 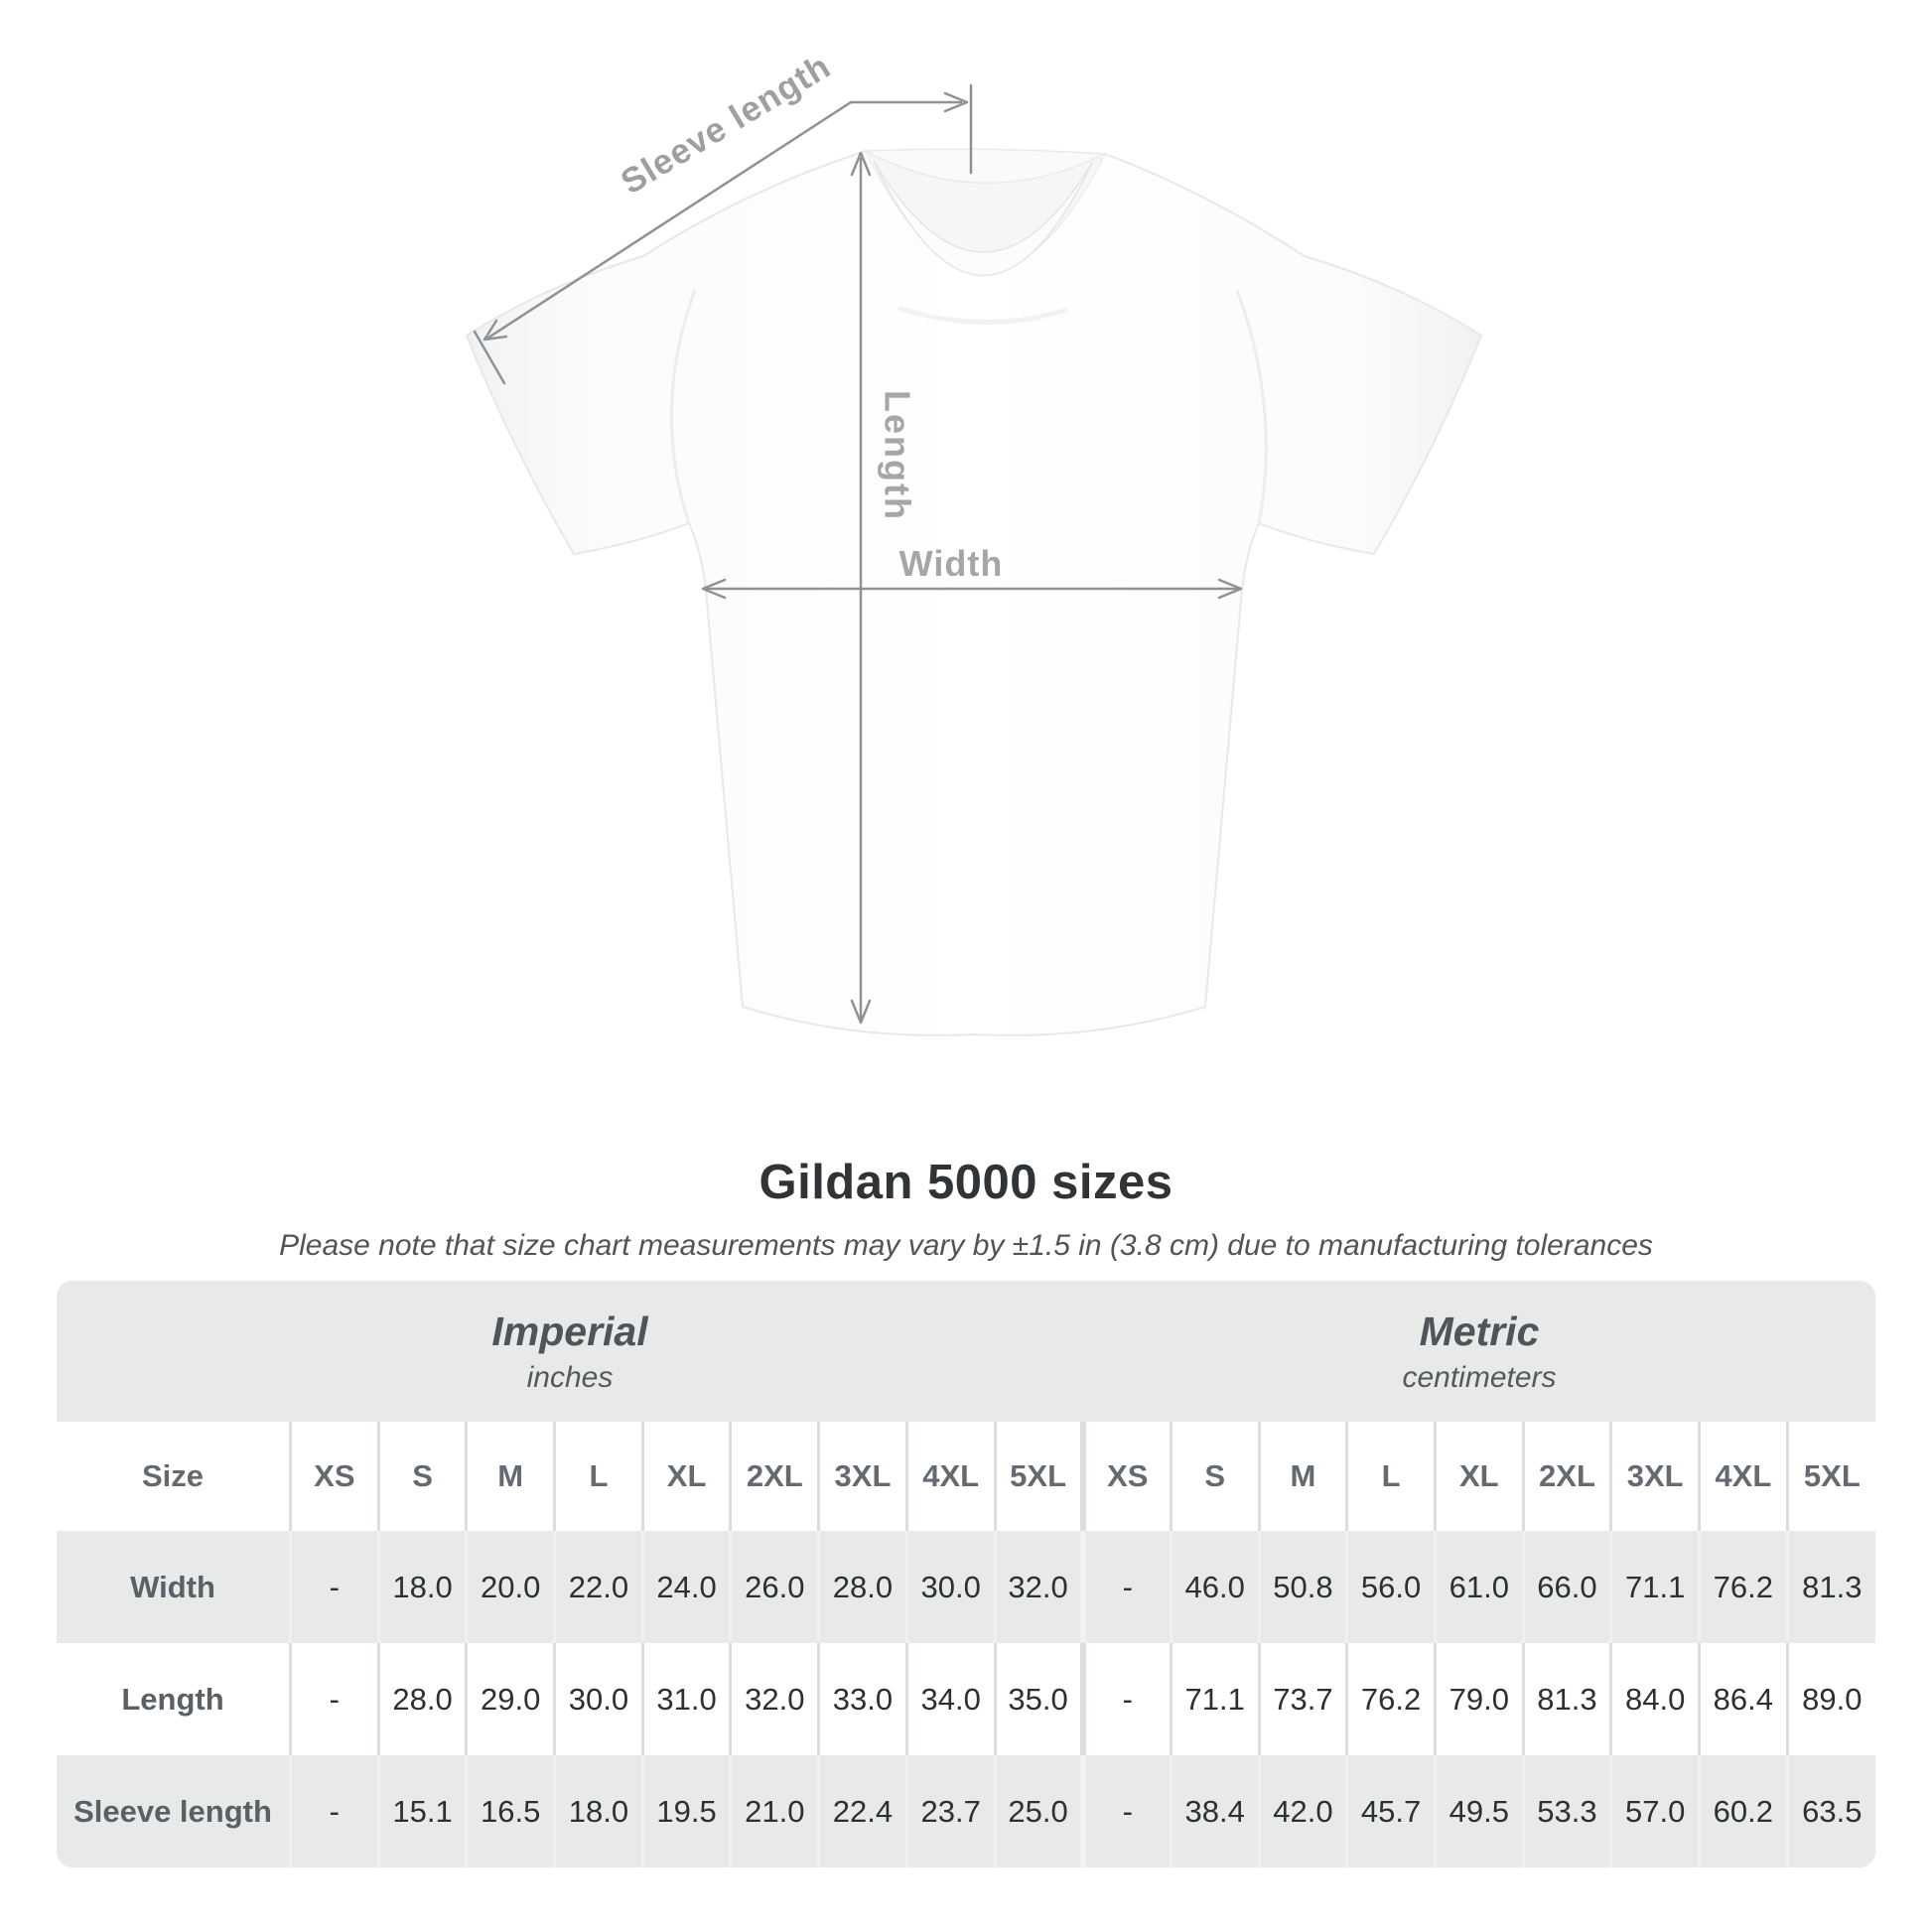 I want to click on value-imperial-s: 18.0, so click(x=422, y=1587).